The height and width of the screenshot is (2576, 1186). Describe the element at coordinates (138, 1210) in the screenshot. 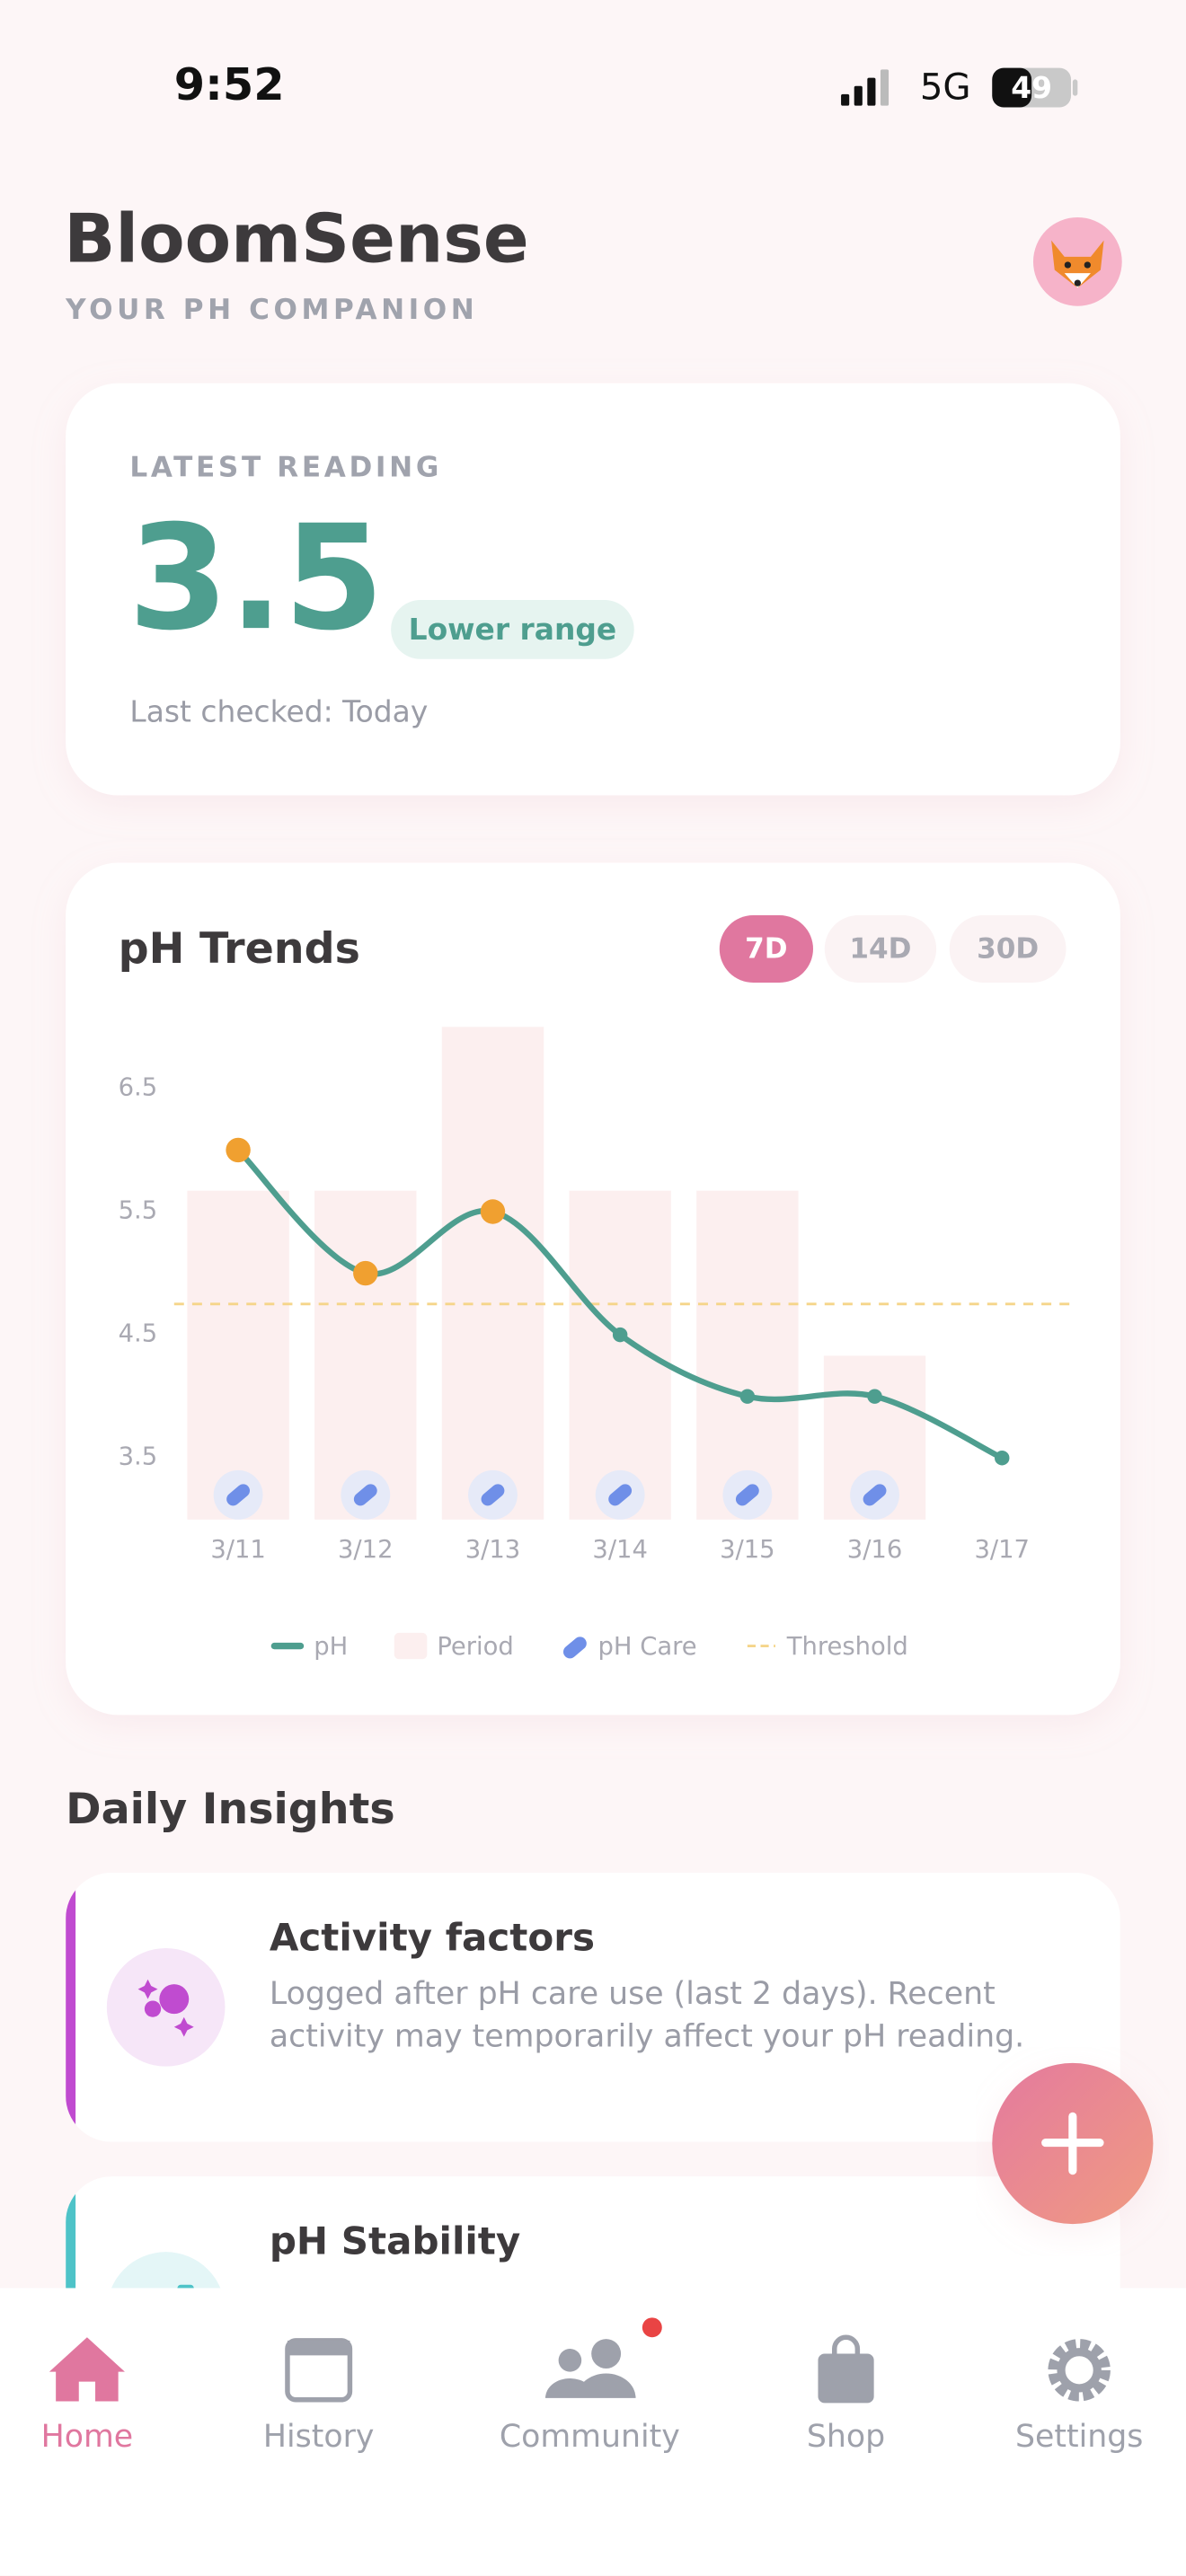

I see `y-tick-label: 5.5` at that location.